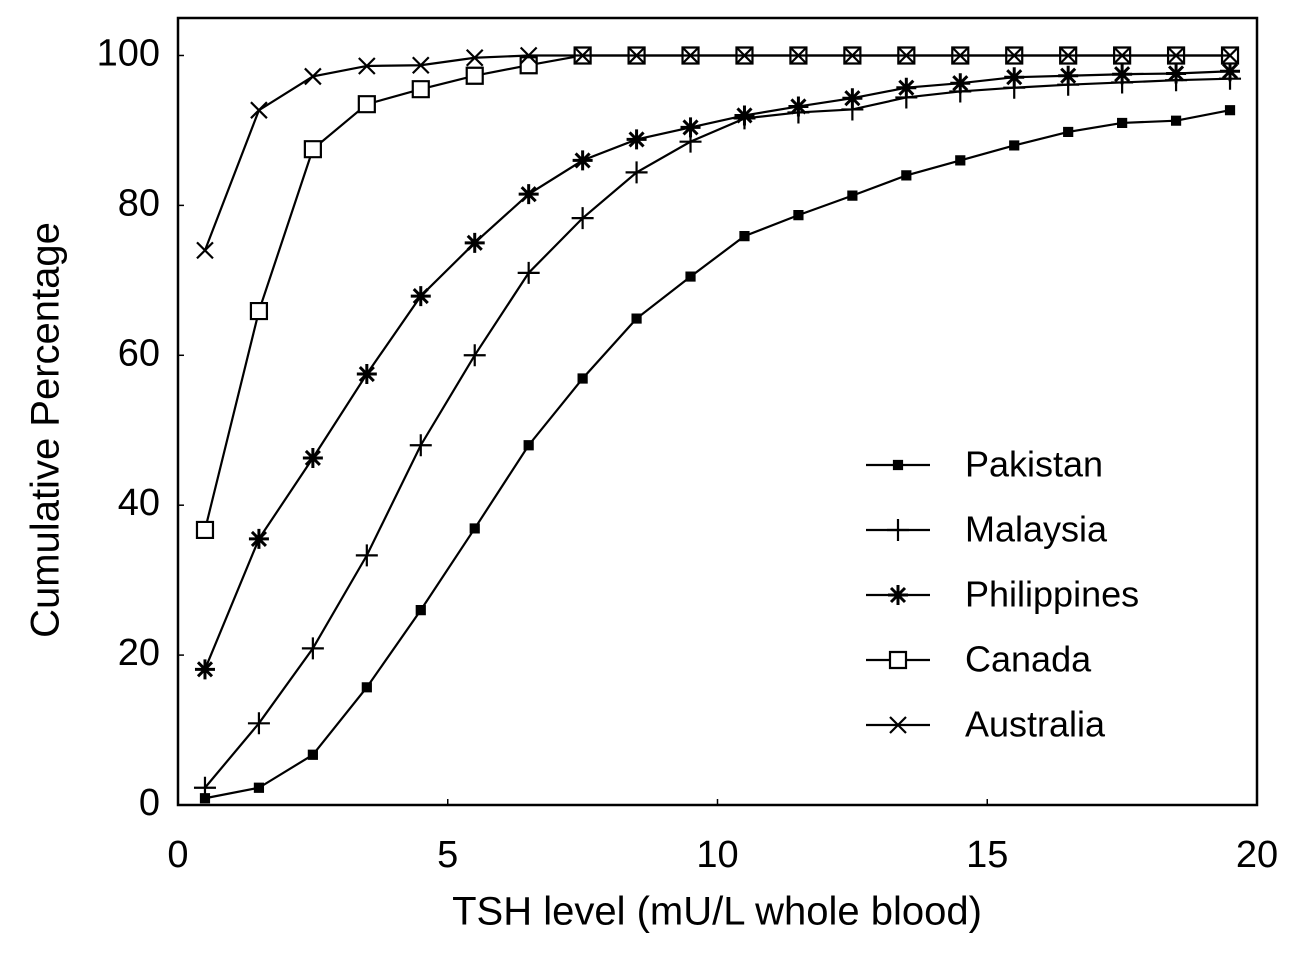  What do you see at coordinates (139, 503) in the screenshot?
I see `y-tick-label: 40` at bounding box center [139, 503].